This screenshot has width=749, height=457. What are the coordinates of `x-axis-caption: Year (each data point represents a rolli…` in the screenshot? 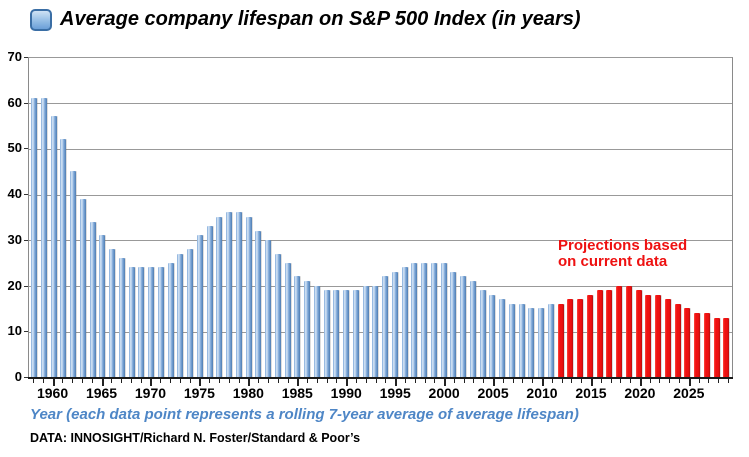 It's located at (304, 414).